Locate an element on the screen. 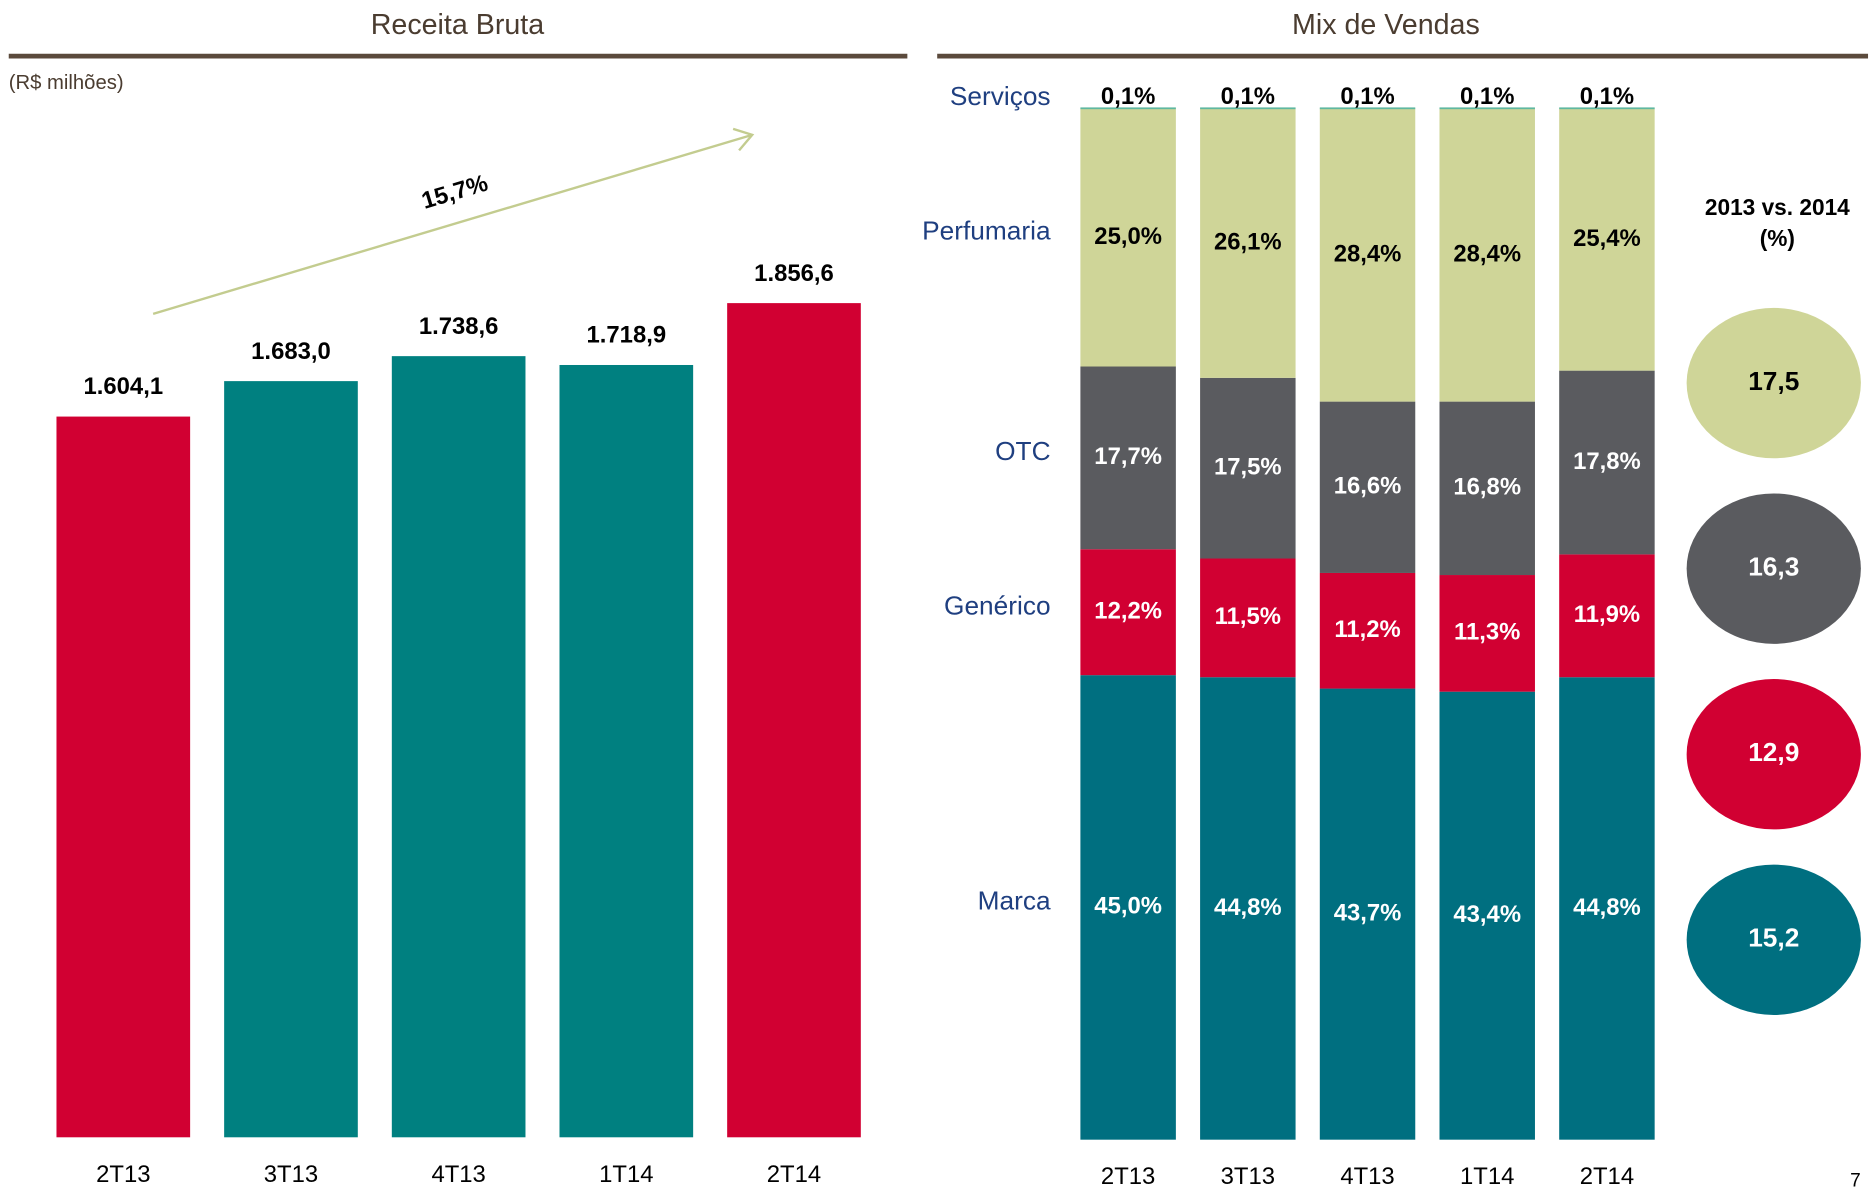 This screenshot has height=1191, width=1872. value-label: 12,2% is located at coordinates (1128, 610).